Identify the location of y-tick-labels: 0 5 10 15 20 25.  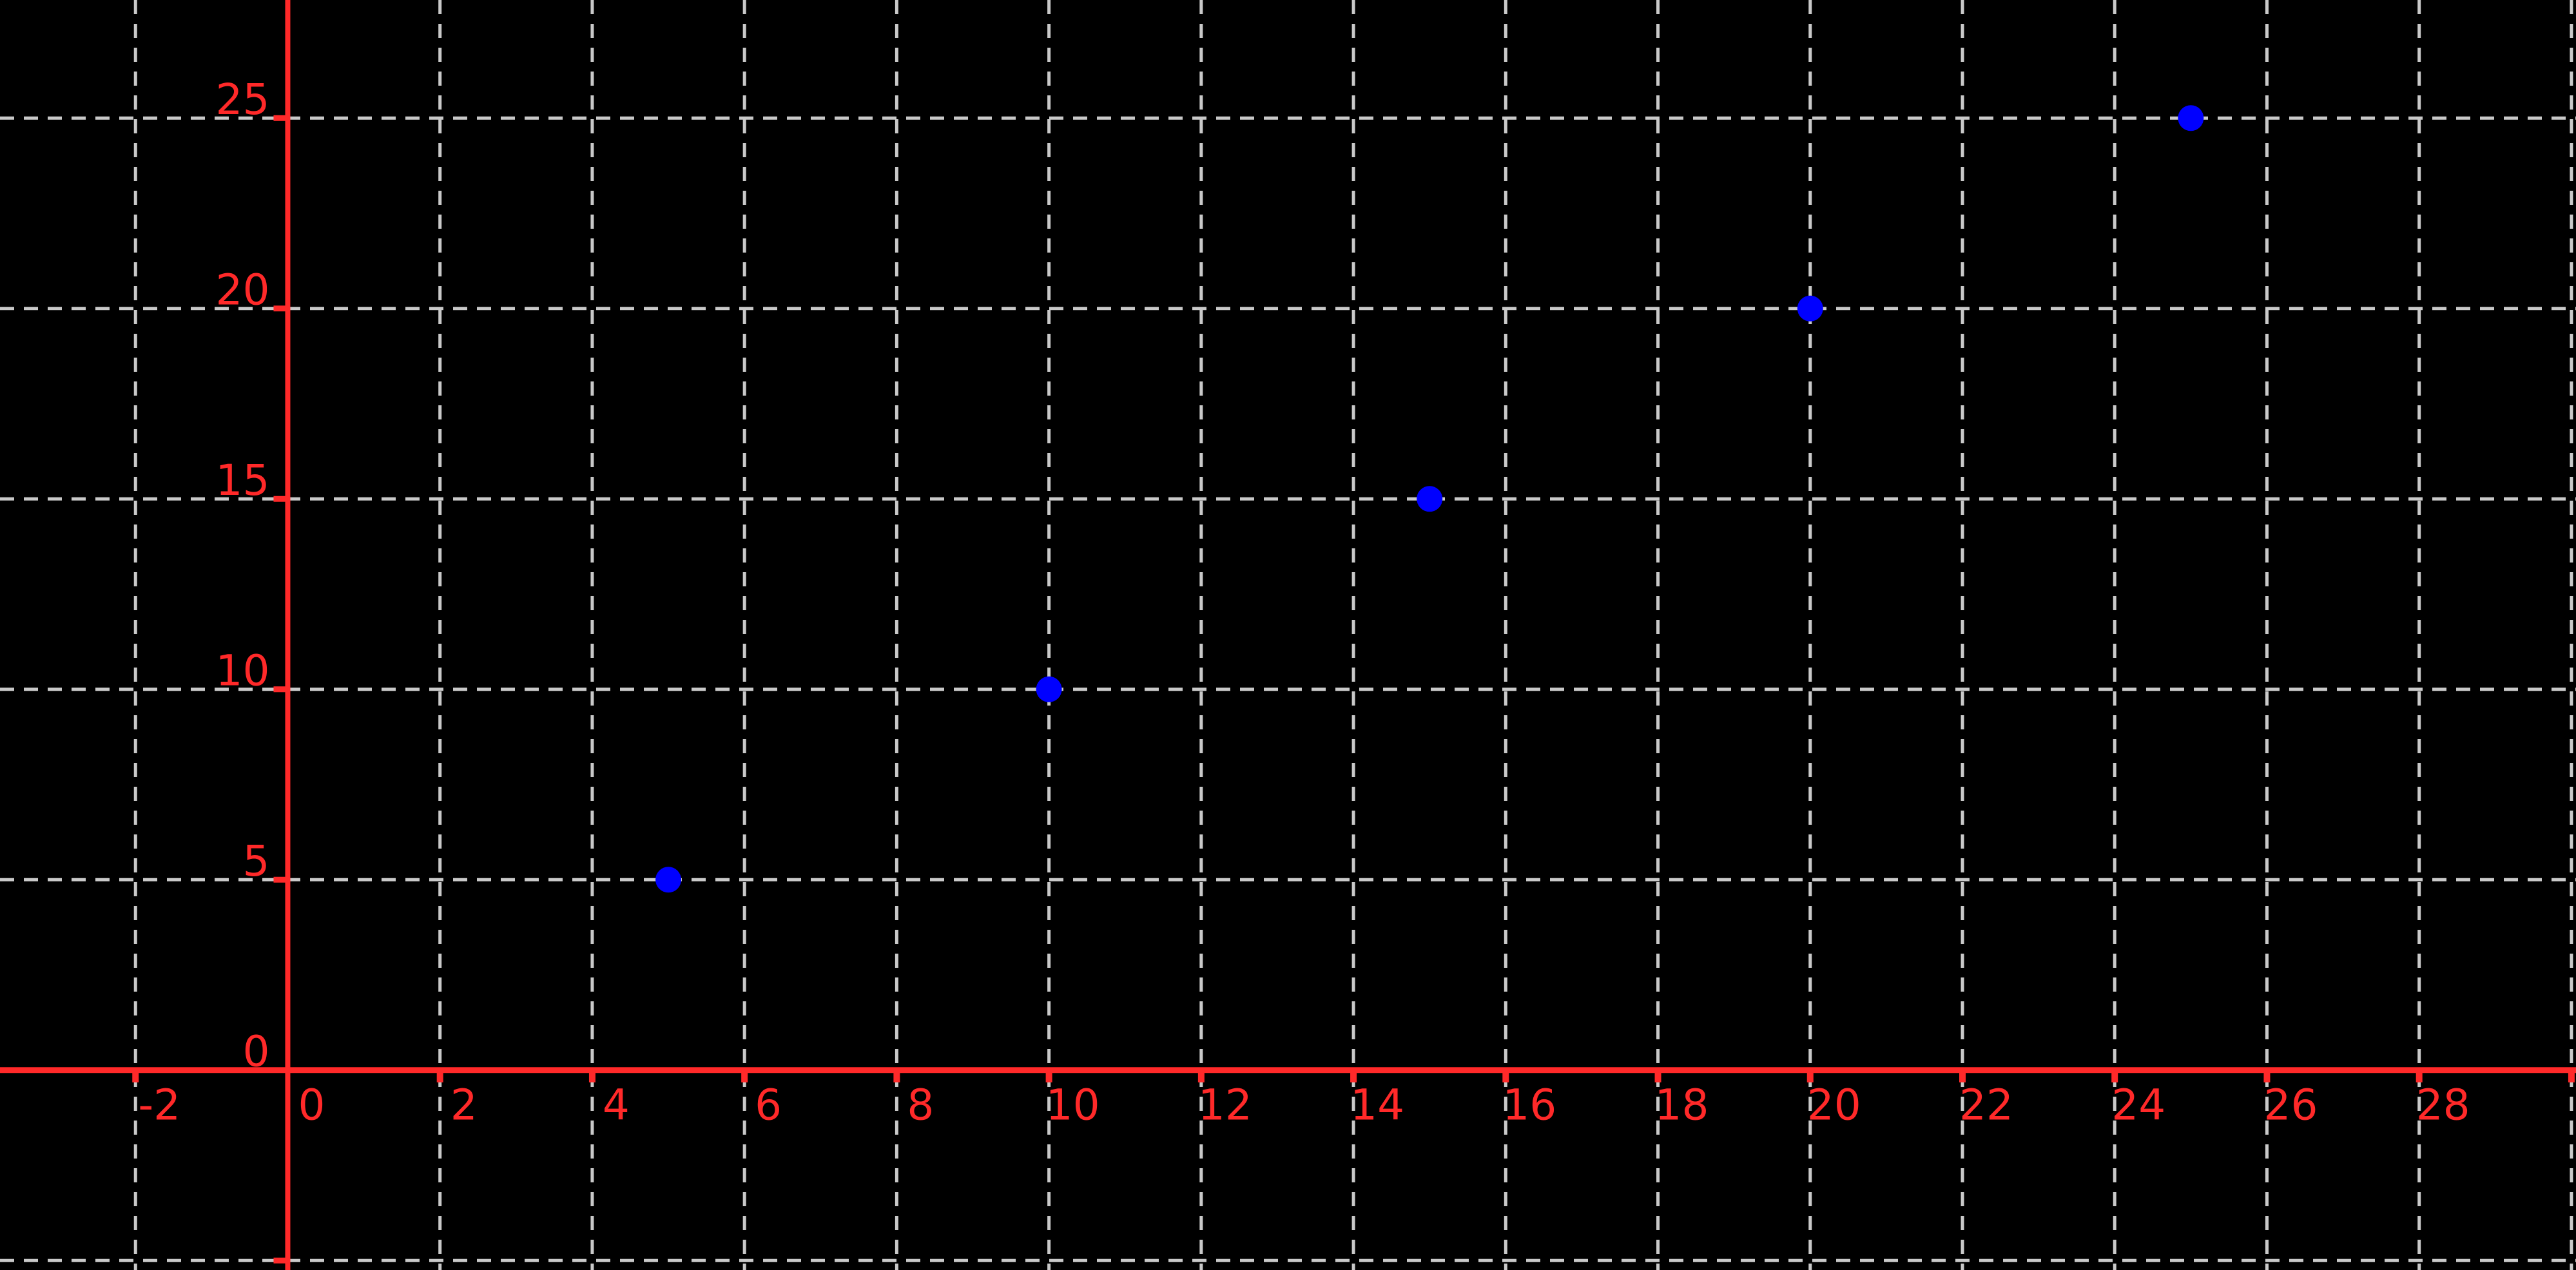
(242, 576).